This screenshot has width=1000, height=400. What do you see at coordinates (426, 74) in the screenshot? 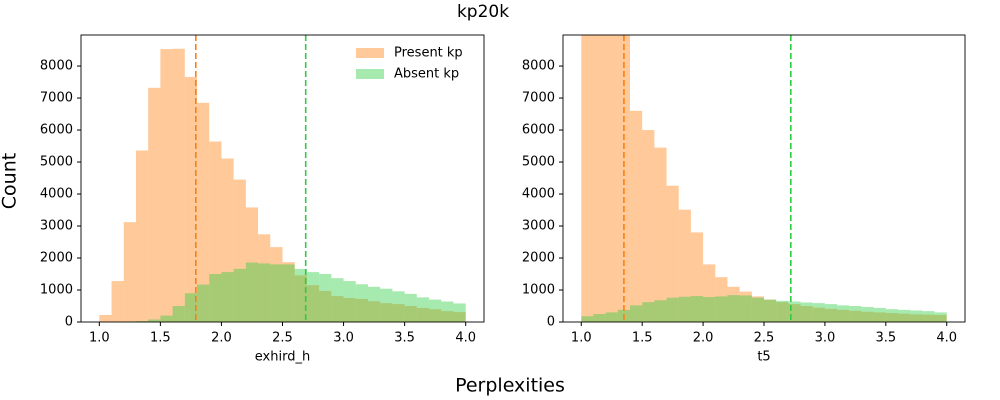
I see `legend-label: Absent kp` at bounding box center [426, 74].